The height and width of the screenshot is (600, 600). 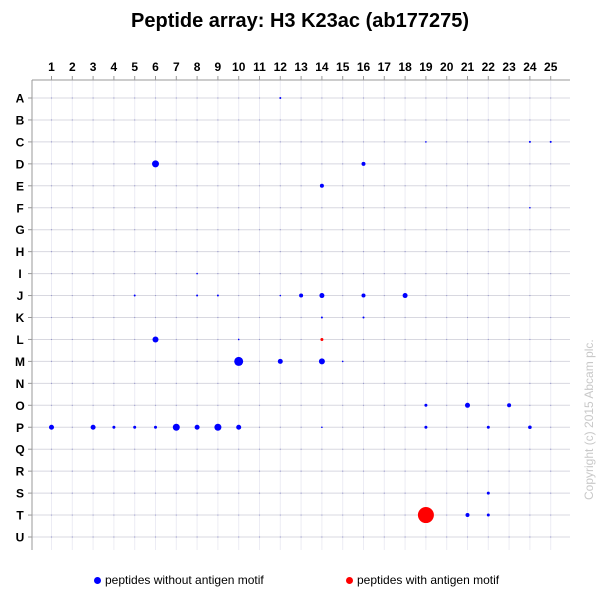 I want to click on copyright-watermark: Copyright (c) 2015 Abcam plc., so click(x=589, y=419).